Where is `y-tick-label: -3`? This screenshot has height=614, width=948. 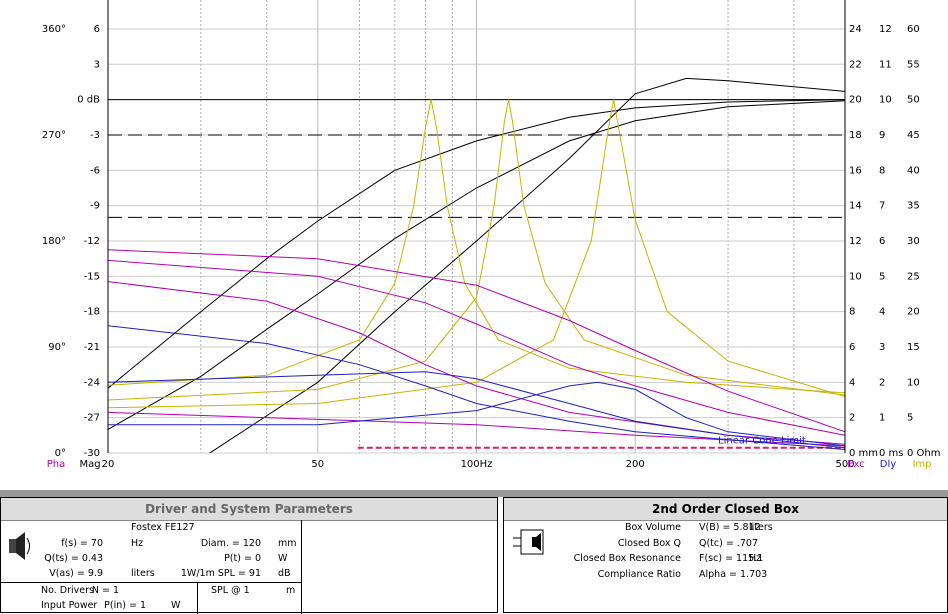
y-tick-label: -3 is located at coordinates (95, 135).